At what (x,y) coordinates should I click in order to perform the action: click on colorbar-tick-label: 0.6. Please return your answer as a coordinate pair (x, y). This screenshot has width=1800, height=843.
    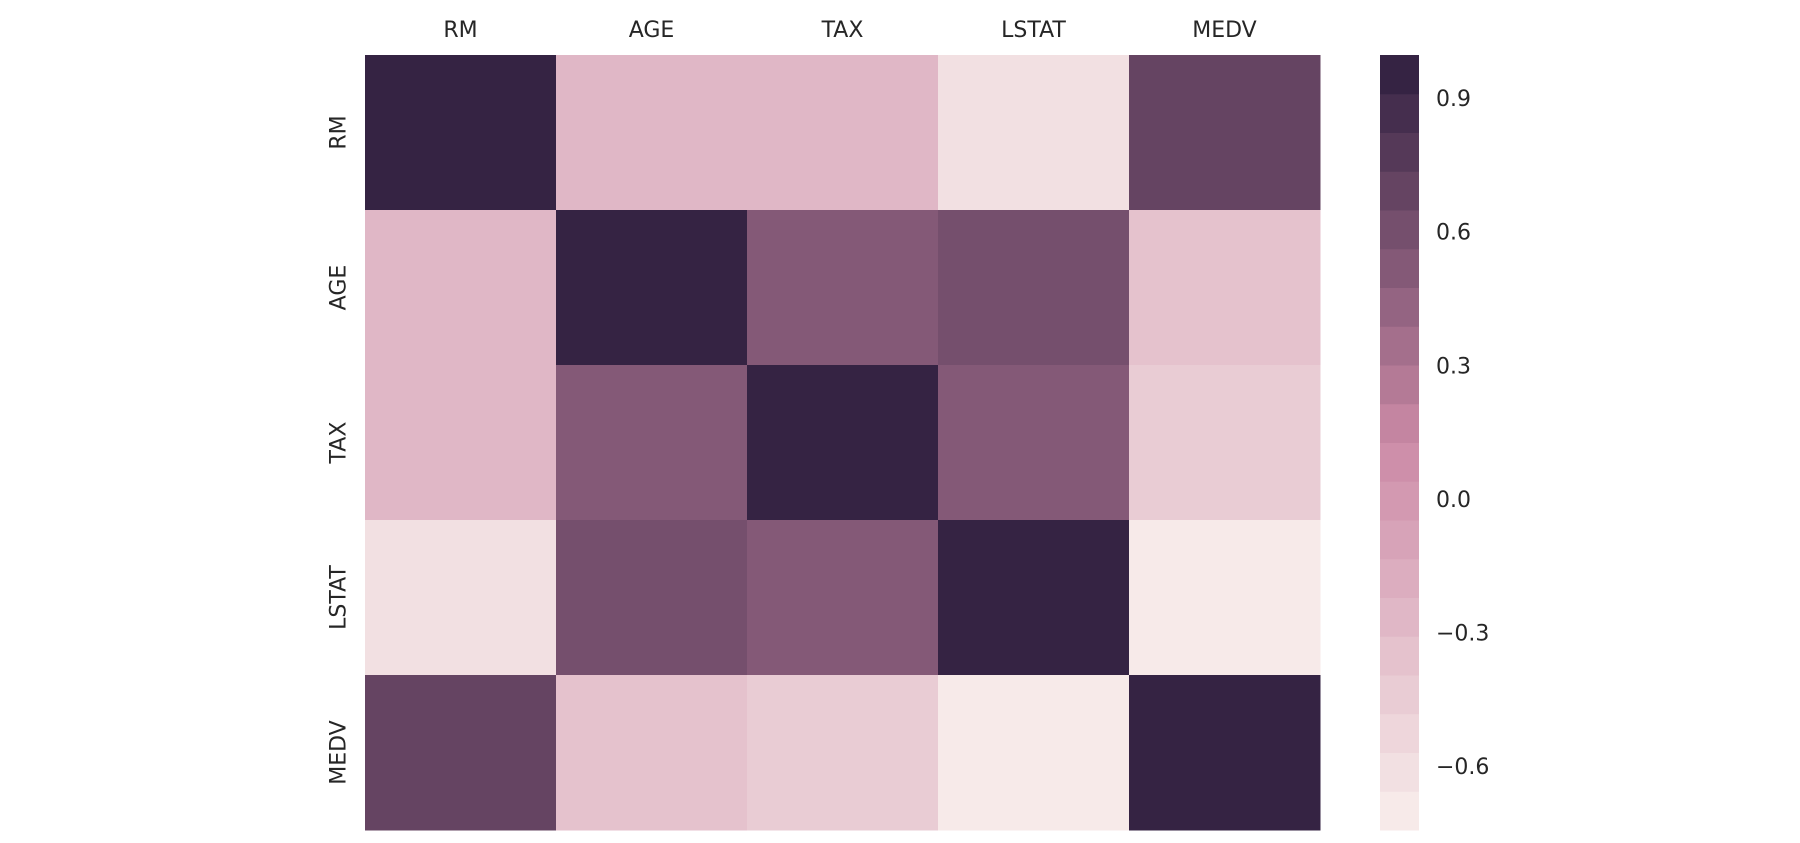
    Looking at the image, I should click on (1453, 233).